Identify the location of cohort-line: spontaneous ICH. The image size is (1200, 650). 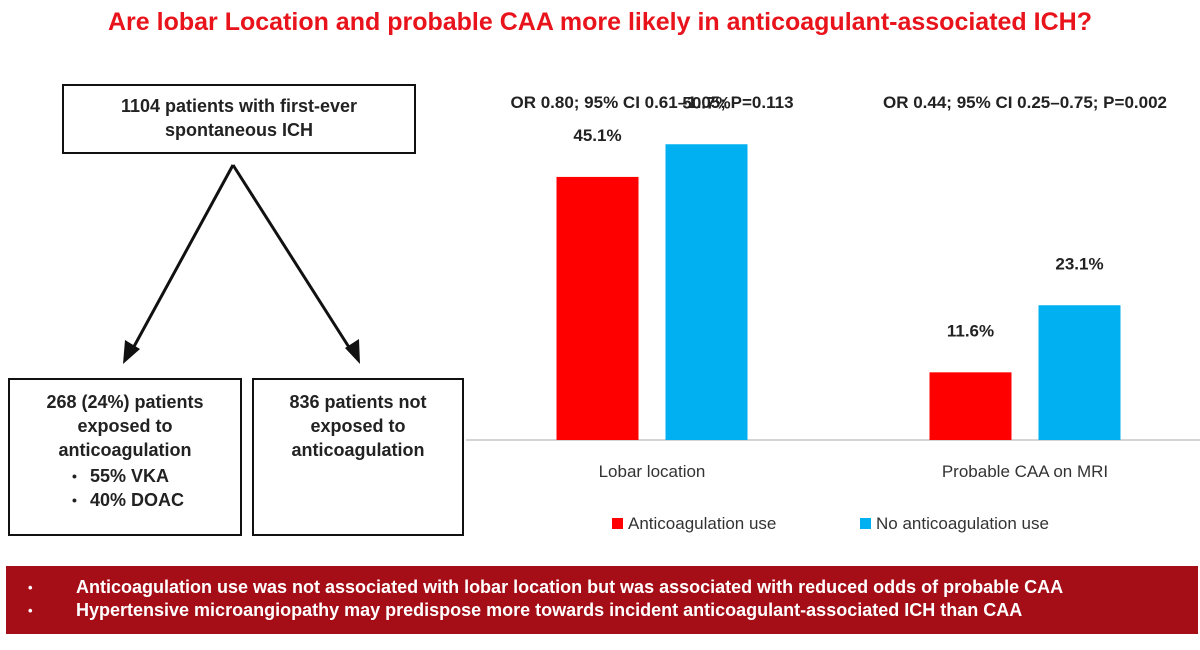
(238, 130).